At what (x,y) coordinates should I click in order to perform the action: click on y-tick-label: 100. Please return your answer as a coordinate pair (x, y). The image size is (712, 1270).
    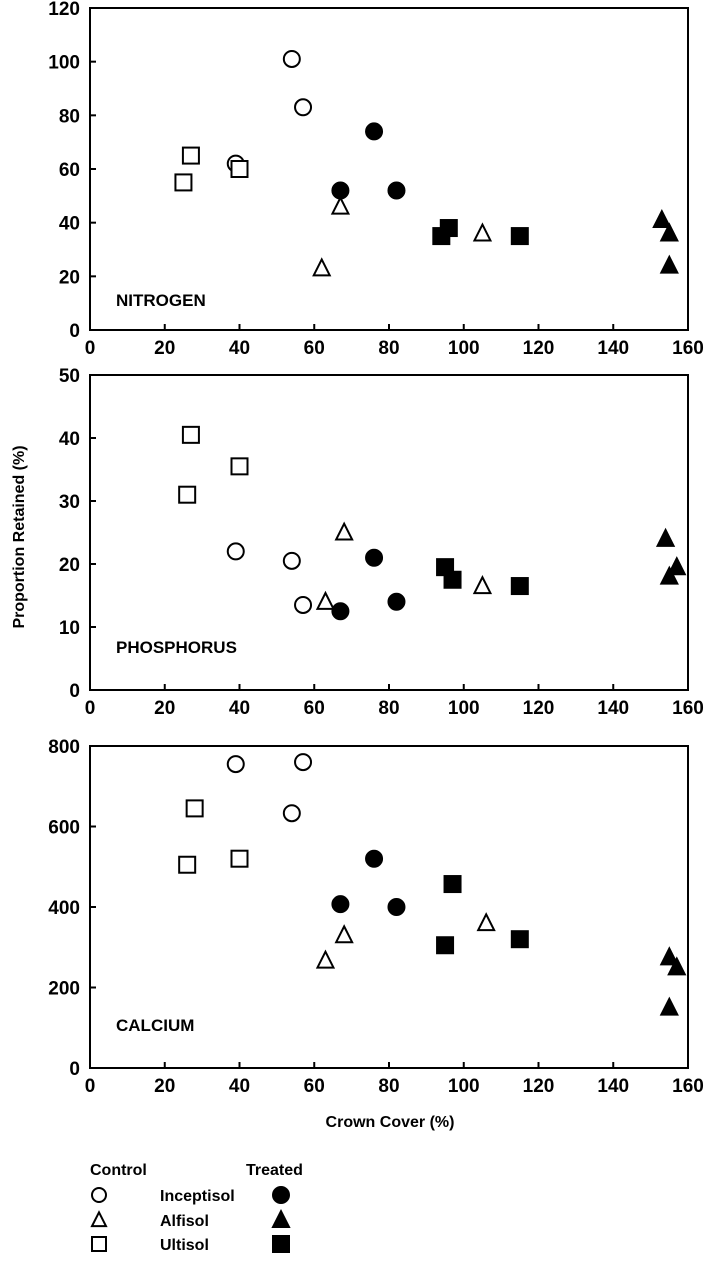
    Looking at the image, I should click on (64, 63).